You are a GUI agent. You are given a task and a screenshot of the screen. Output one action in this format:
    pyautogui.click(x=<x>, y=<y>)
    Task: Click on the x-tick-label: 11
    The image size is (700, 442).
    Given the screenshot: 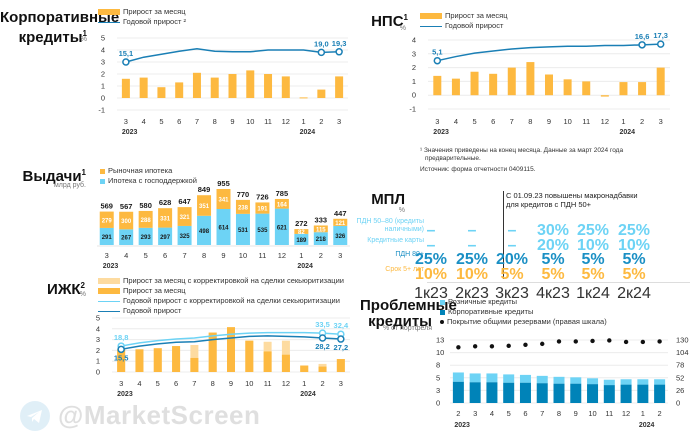 What is the action you would take?
    pyautogui.click(x=268, y=121)
    